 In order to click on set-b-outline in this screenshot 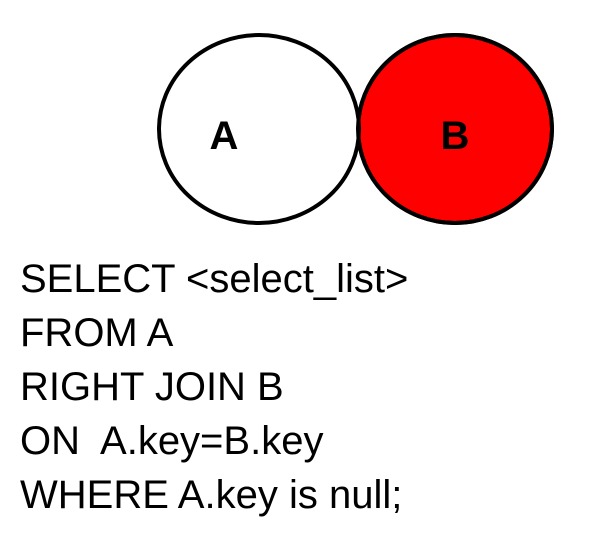, I will do `click(455, 129)`.